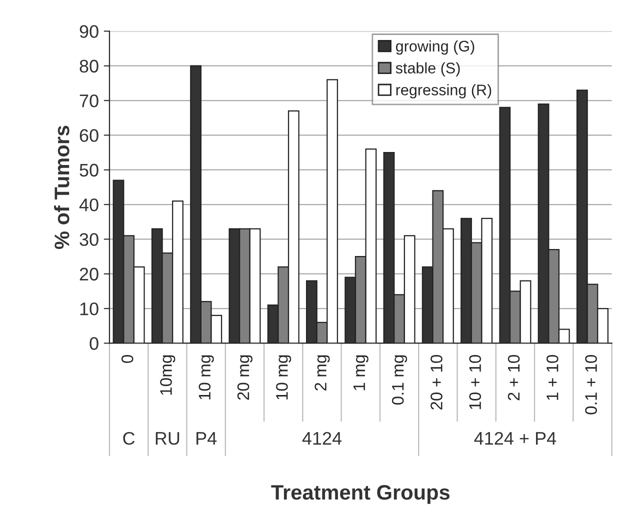 Image resolution: width=644 pixels, height=520 pixels. I want to click on text: RU, so click(168, 438).